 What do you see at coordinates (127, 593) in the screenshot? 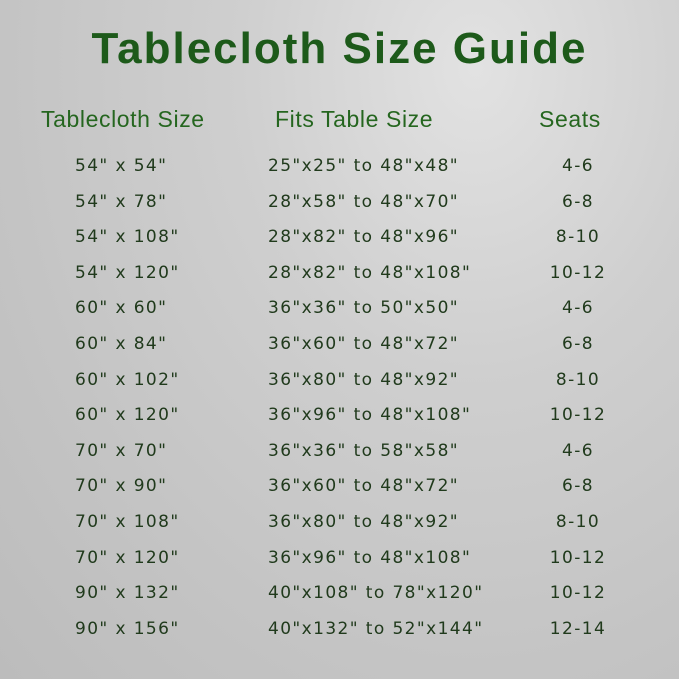
I see `tablecloth-size-cell: 90" x 132"` at bounding box center [127, 593].